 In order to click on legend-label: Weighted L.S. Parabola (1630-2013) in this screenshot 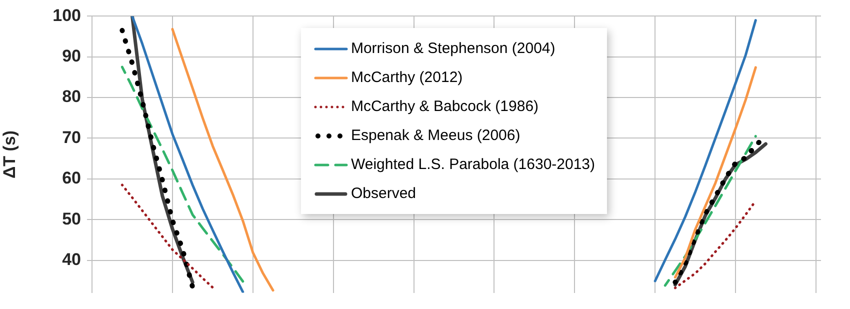, I will do `click(473, 164)`.